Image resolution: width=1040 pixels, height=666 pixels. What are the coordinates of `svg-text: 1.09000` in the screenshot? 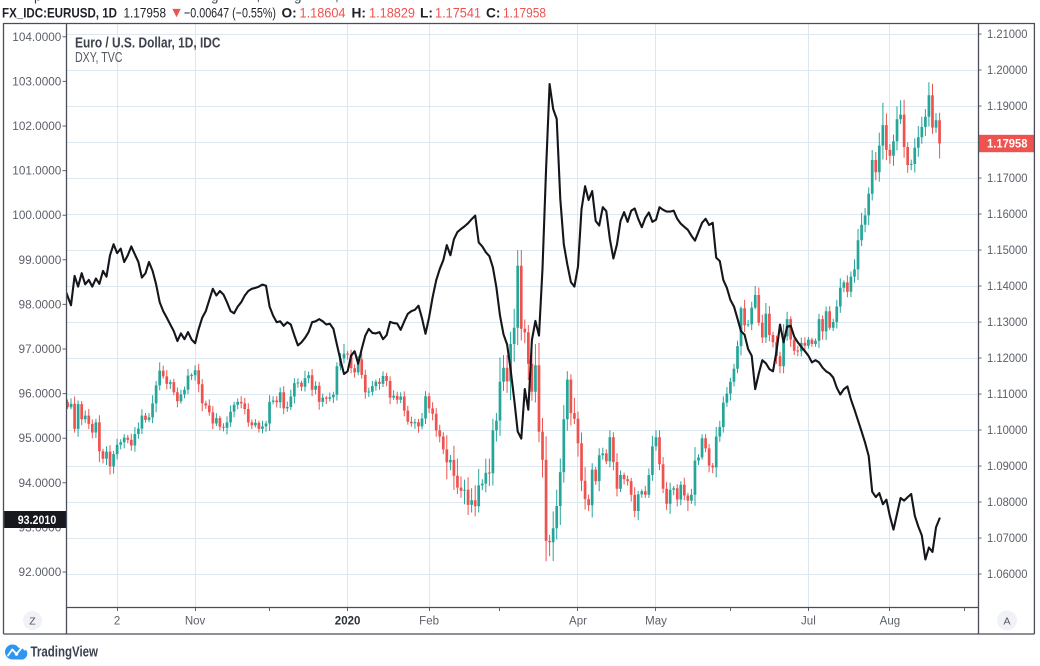 It's located at (1007, 467).